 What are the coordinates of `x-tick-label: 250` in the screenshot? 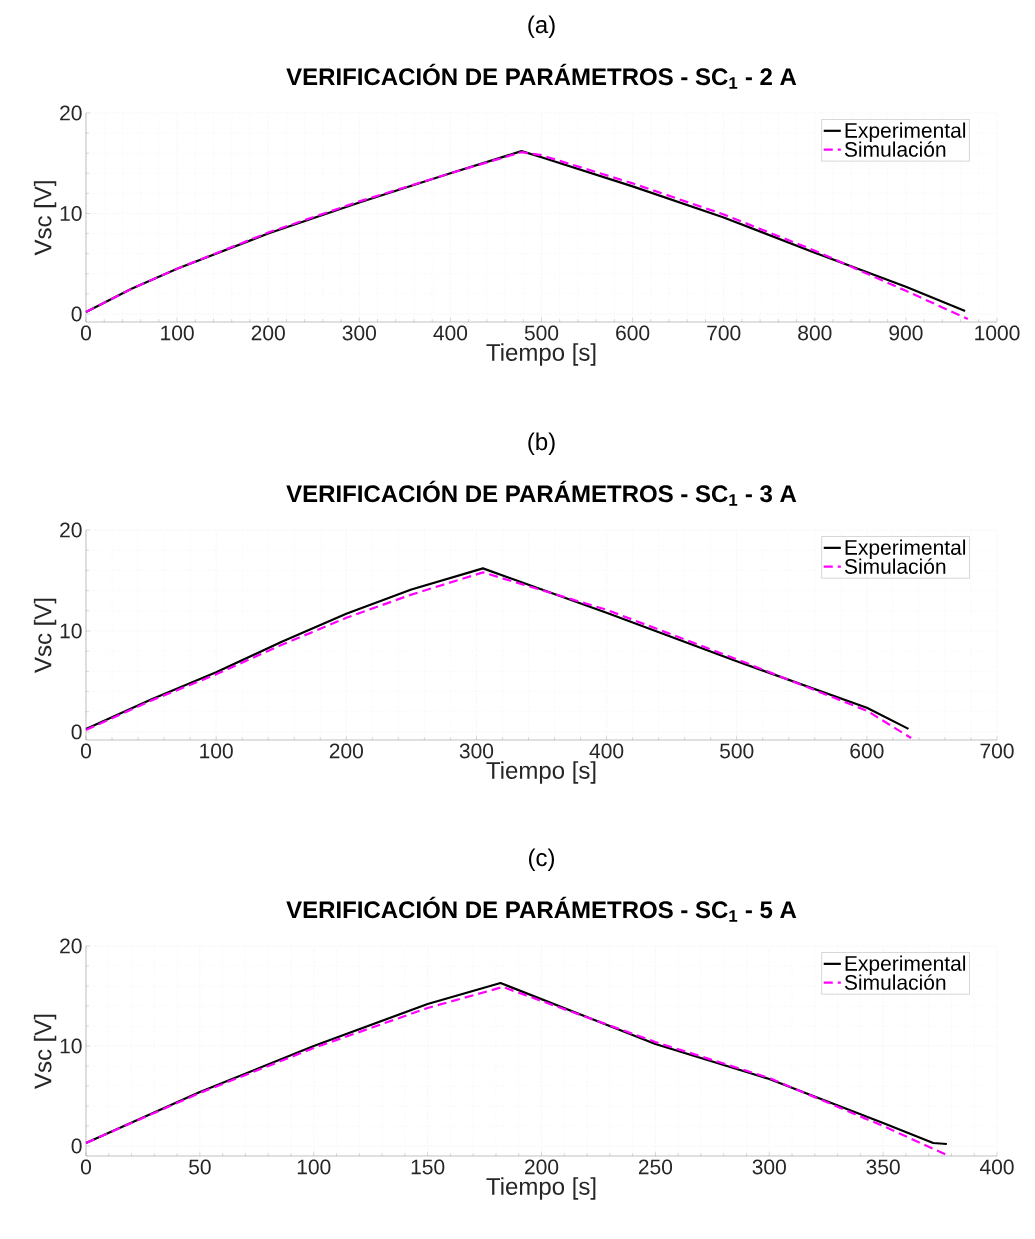 It's located at (655, 1167).